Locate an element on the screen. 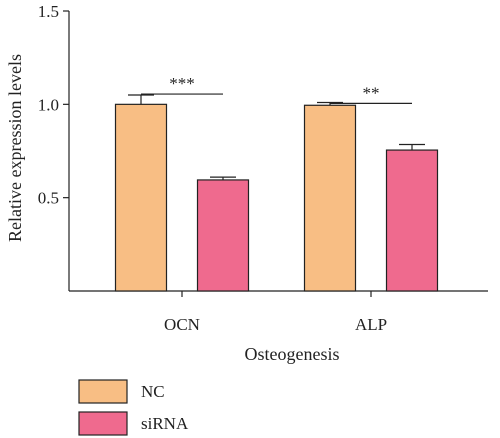  bar-nc-alp is located at coordinates (330, 198).